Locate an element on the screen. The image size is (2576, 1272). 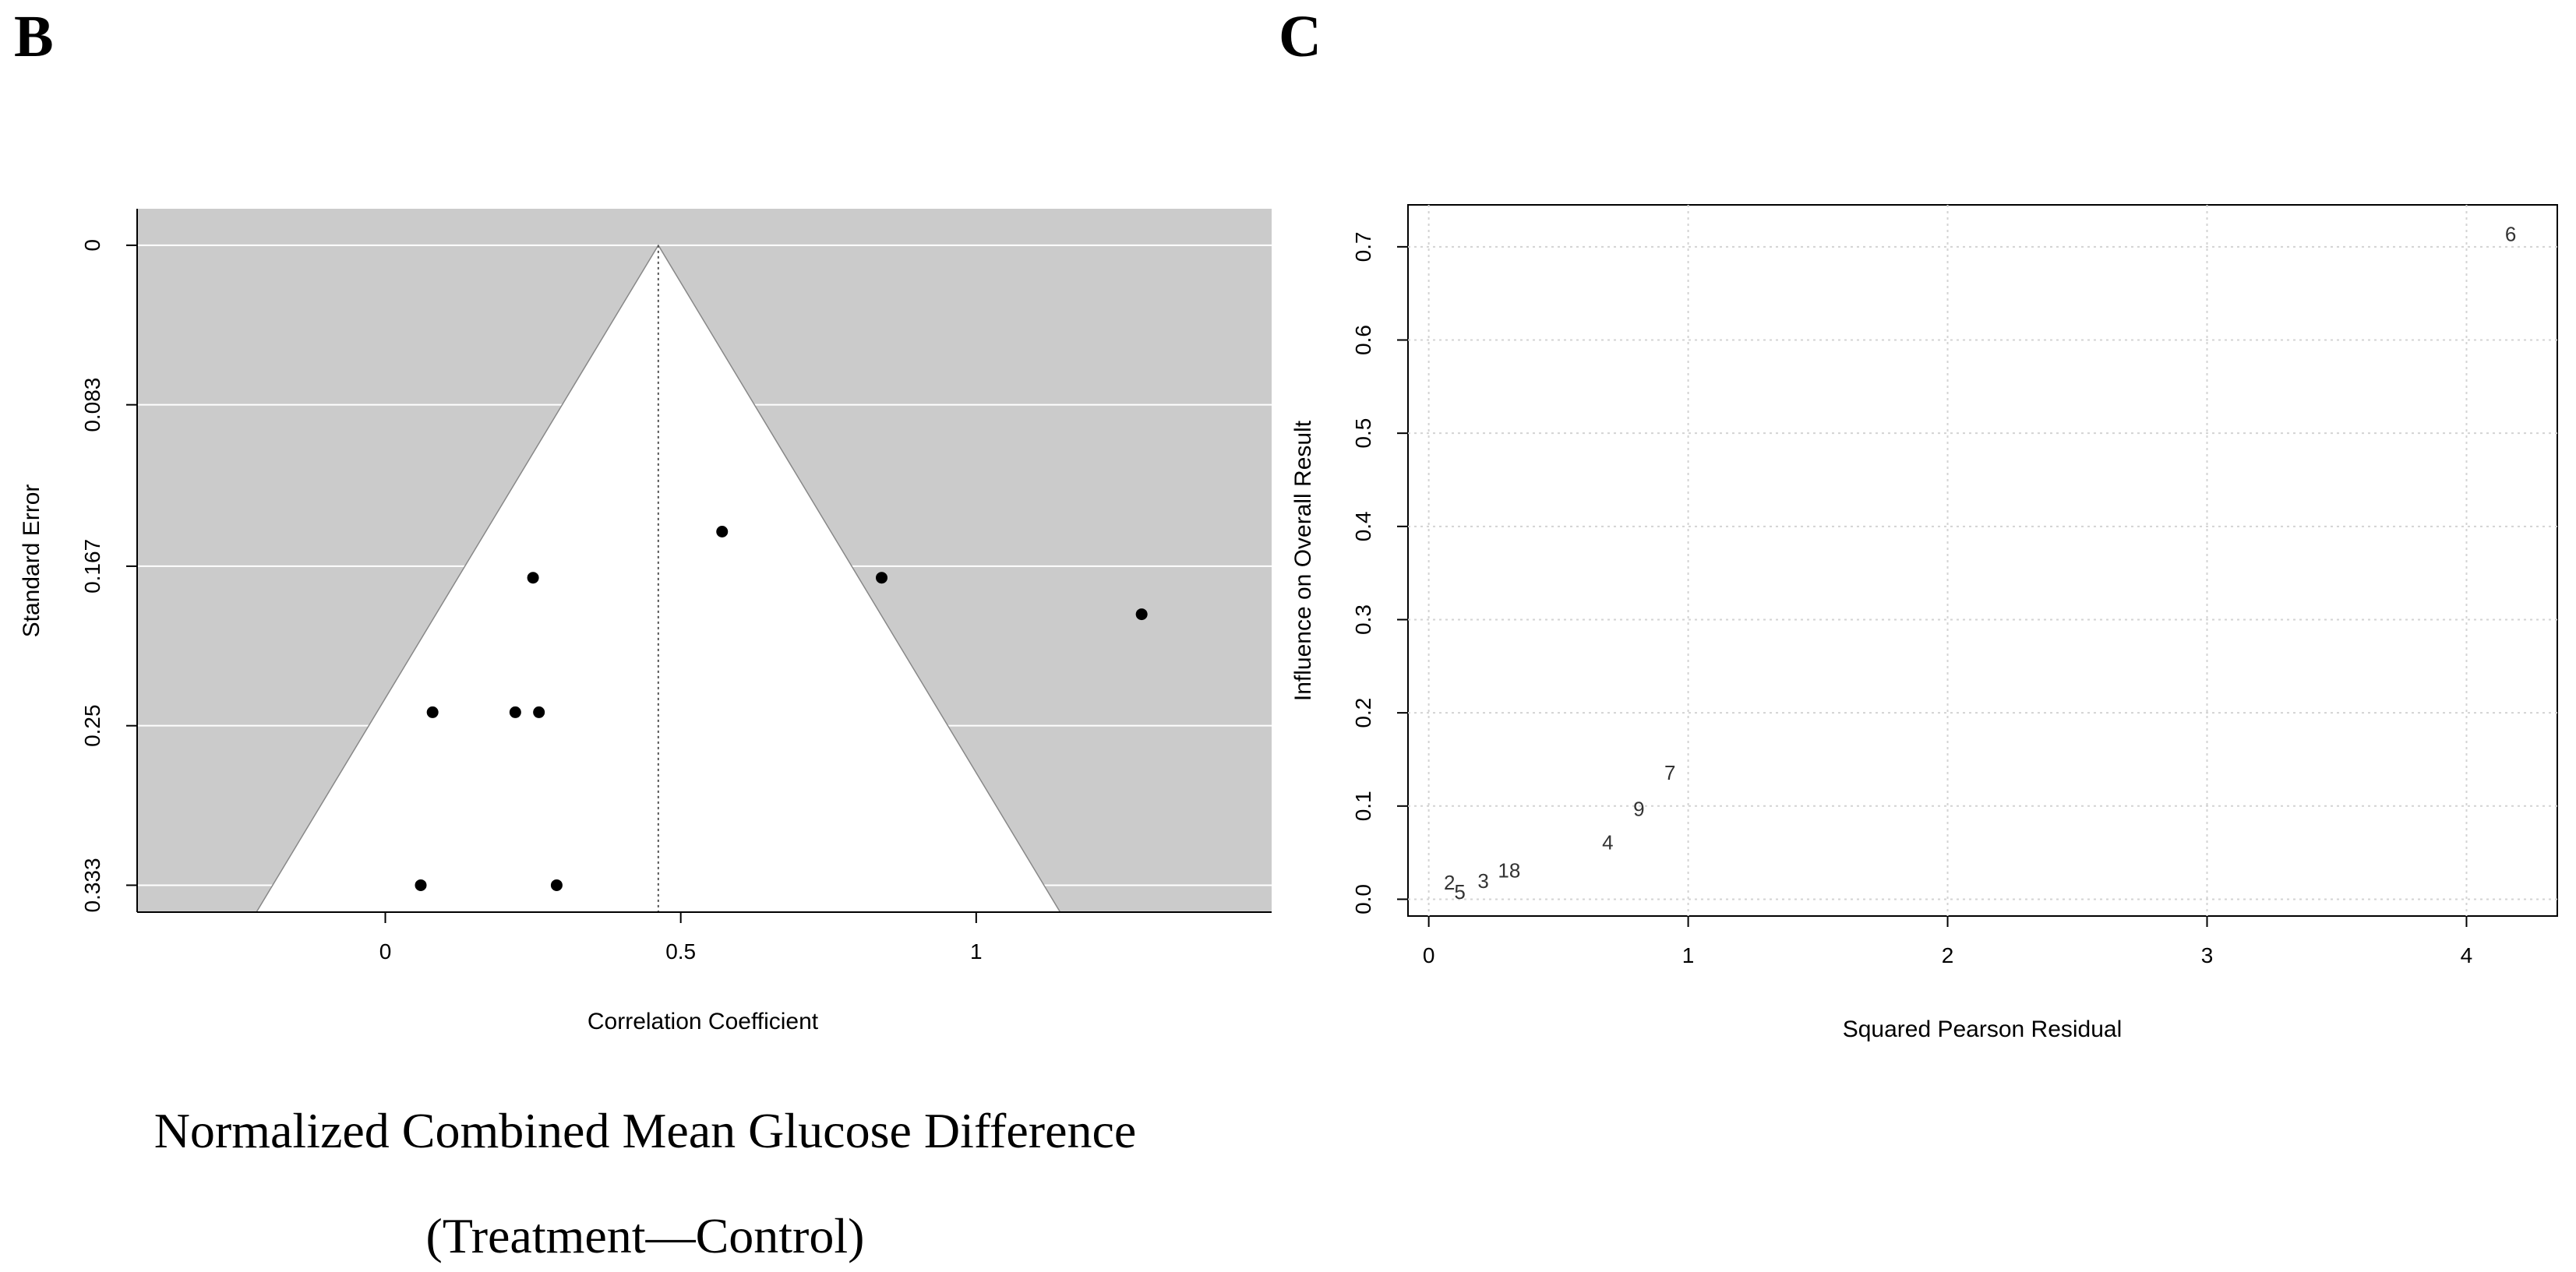
influence-x-tick-label: 2 is located at coordinates (1948, 955).